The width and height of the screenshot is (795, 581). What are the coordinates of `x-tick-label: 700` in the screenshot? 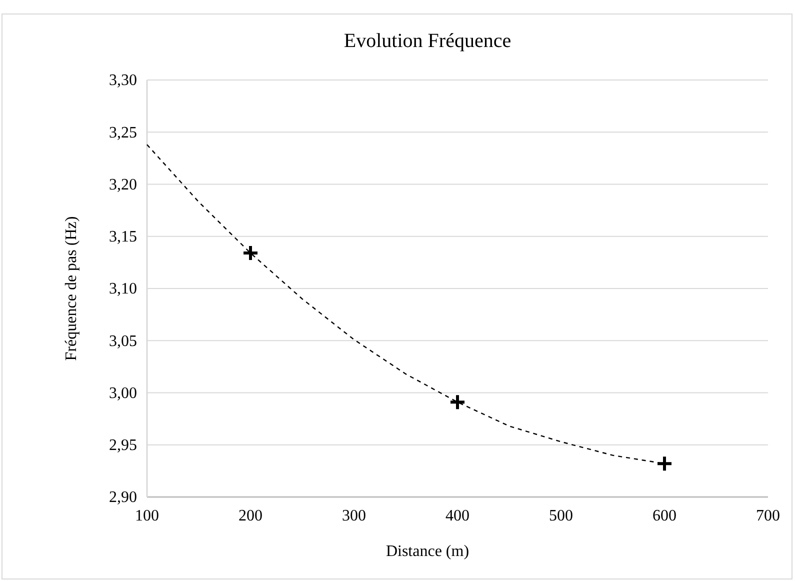 It's located at (768, 515).